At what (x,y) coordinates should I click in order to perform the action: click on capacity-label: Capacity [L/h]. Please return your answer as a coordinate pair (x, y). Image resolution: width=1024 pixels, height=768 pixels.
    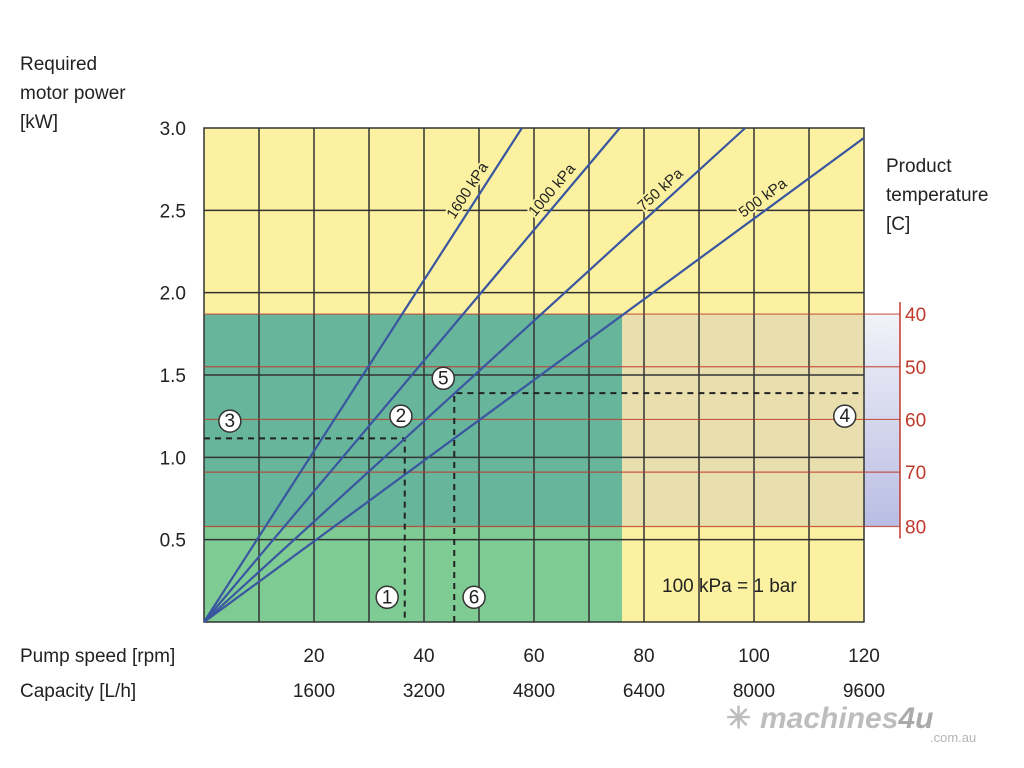
    Looking at the image, I should click on (78, 691).